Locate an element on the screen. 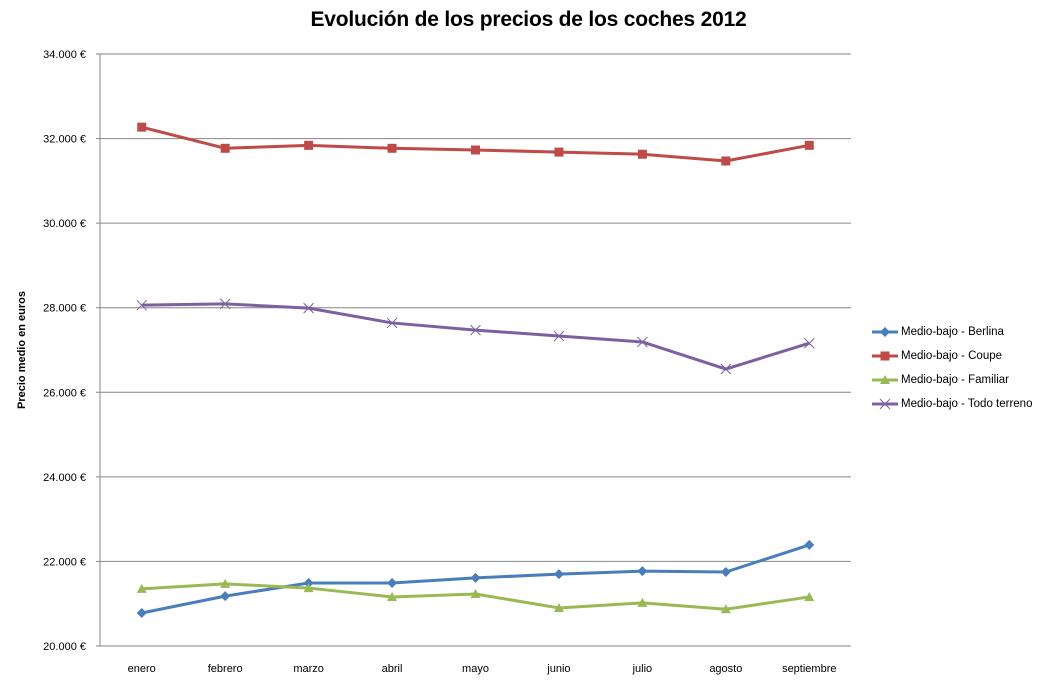  x-tick-label: septiembre is located at coordinates (809, 669).